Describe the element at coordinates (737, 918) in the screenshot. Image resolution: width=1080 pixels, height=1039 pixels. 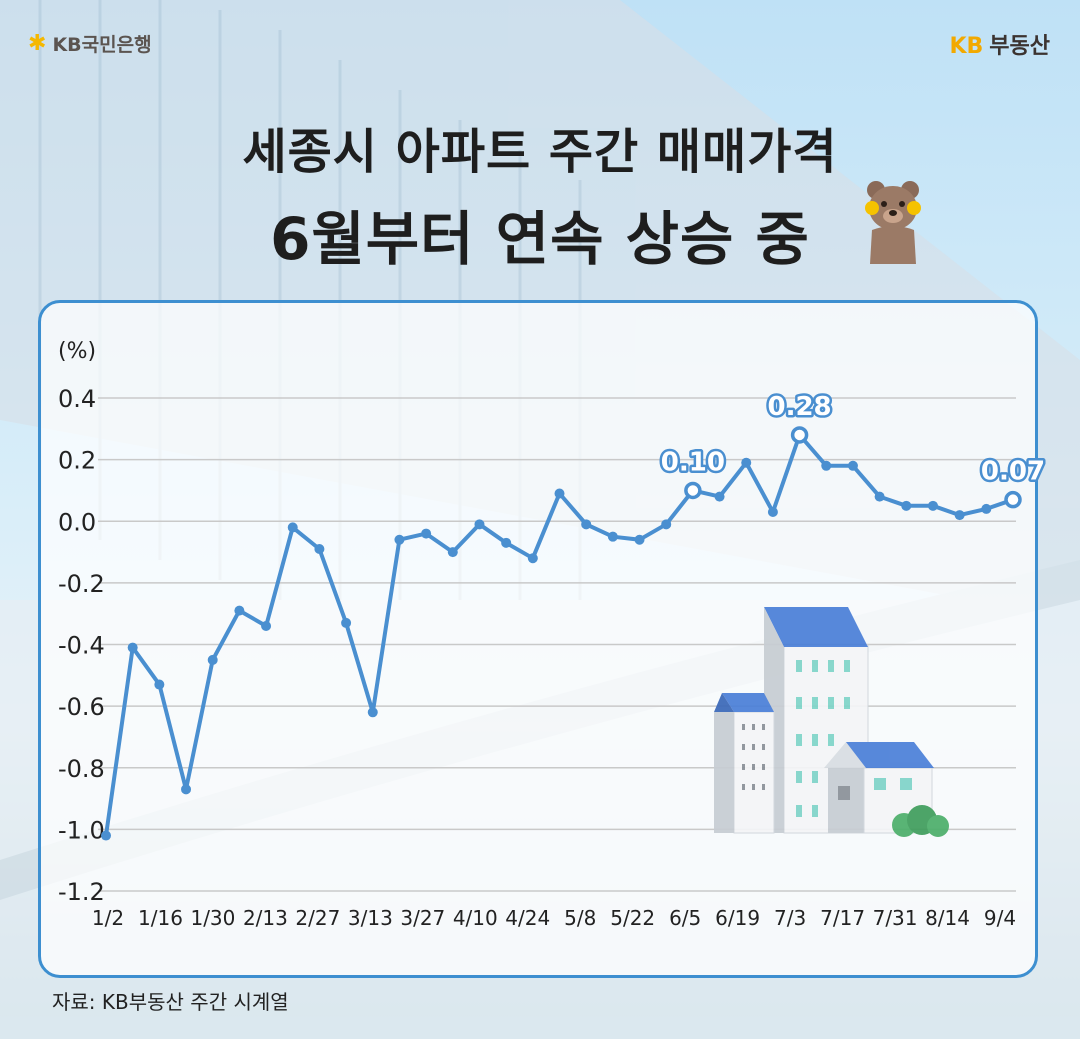
I see `x-tick-label: 6/19` at that location.